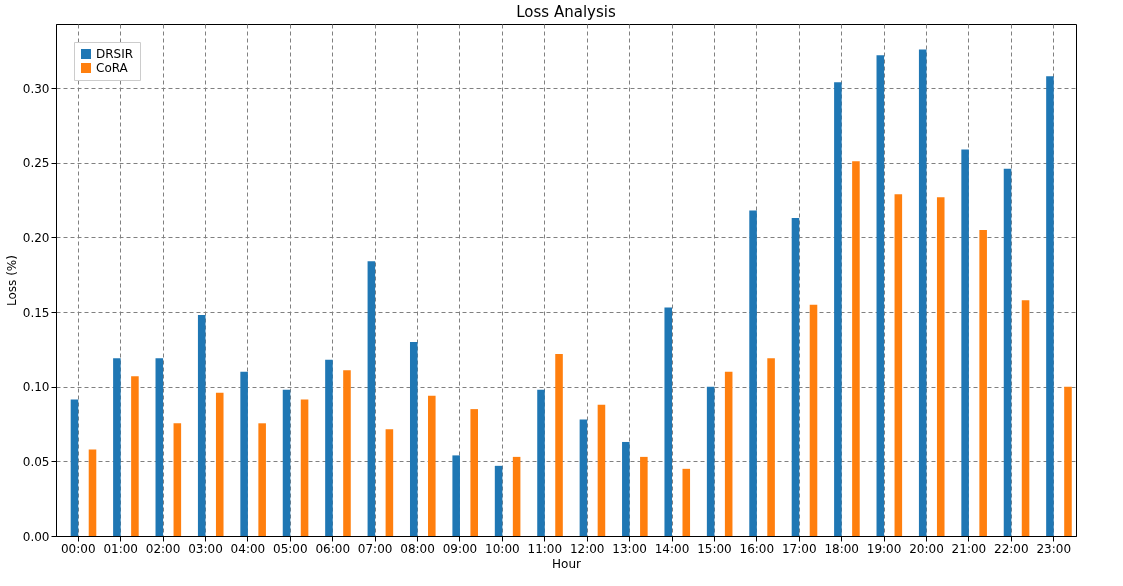  Describe the element at coordinates (36, 237) in the screenshot. I see `y-tick-label: 0.20` at that location.